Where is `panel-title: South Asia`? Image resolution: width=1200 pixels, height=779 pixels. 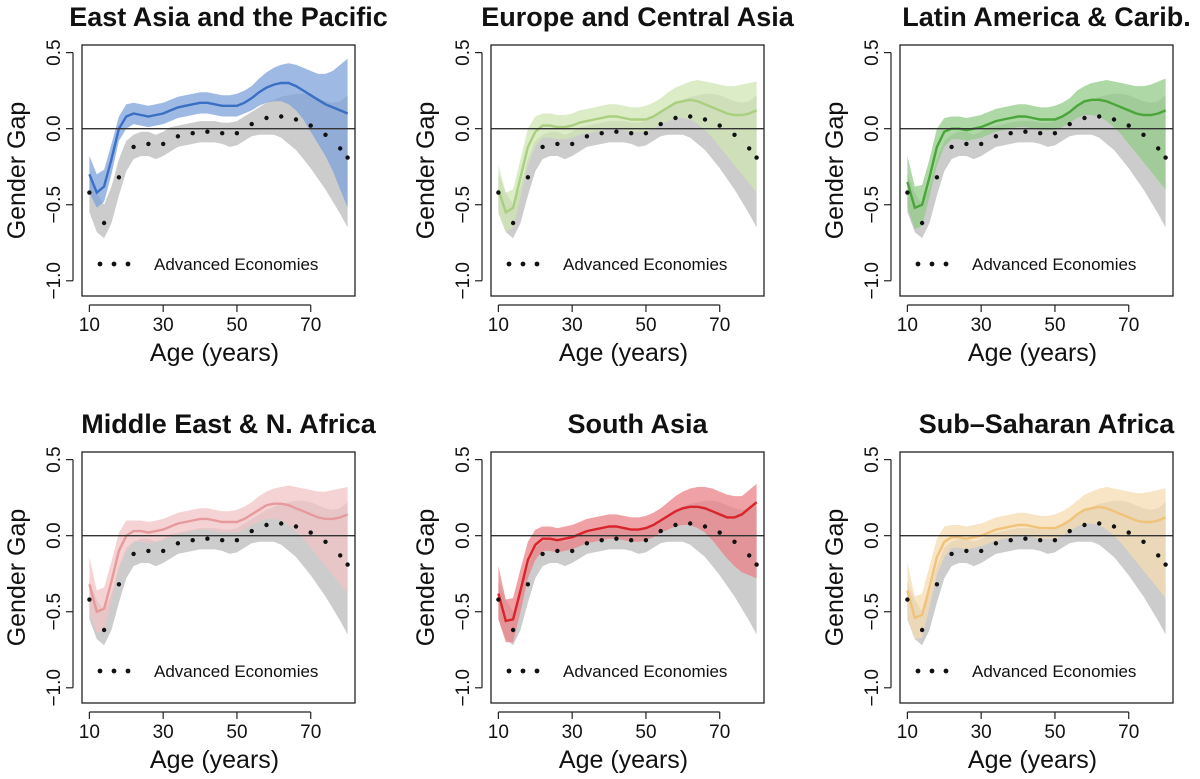
panel-title: South Asia is located at coordinates (637, 424).